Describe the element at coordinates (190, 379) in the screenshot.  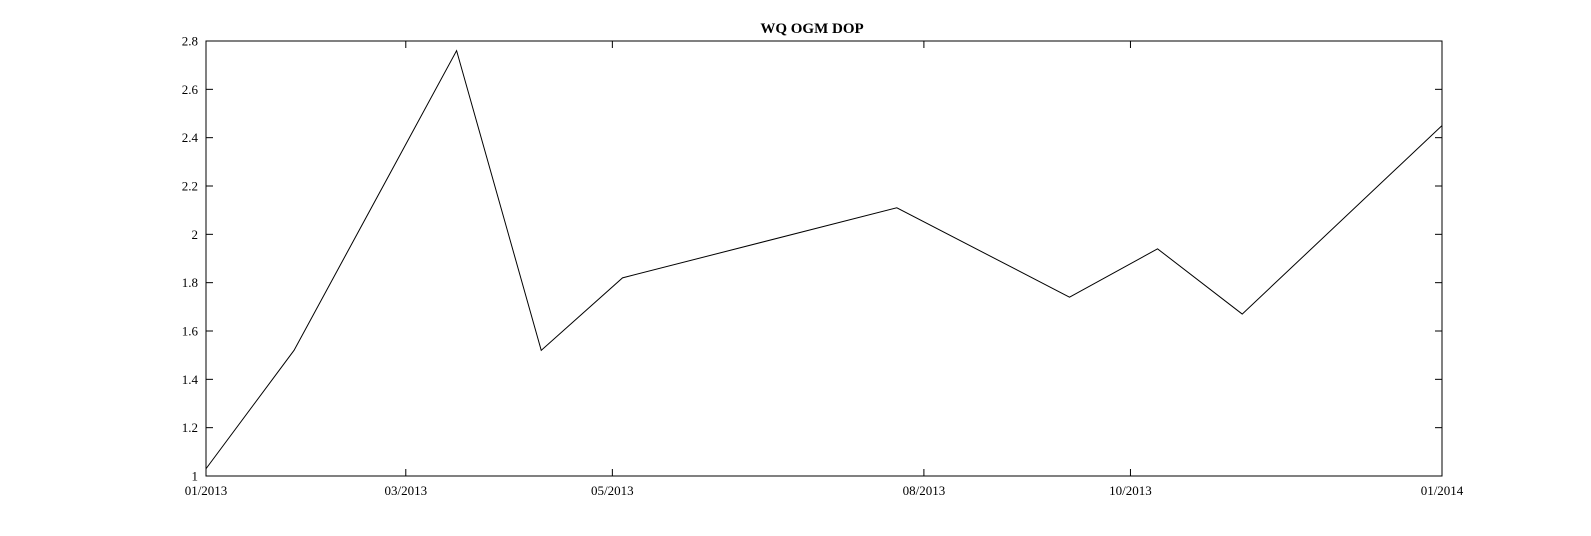
I see `y-tick-label: 1.4` at that location.